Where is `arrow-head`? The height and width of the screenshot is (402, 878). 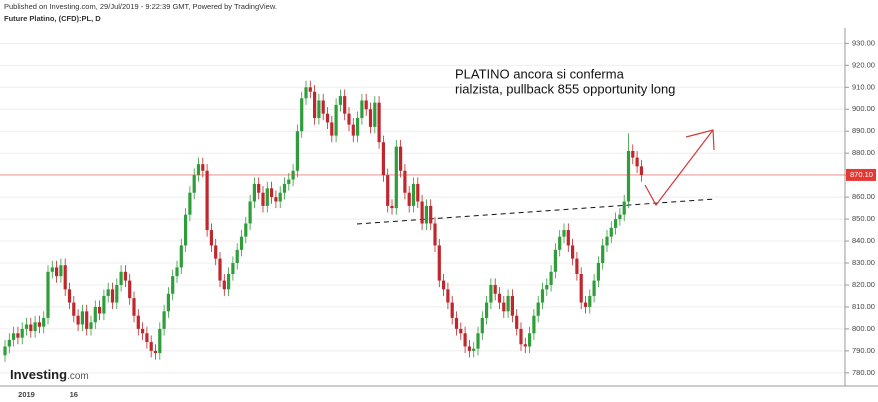 arrow-head is located at coordinates (700, 140).